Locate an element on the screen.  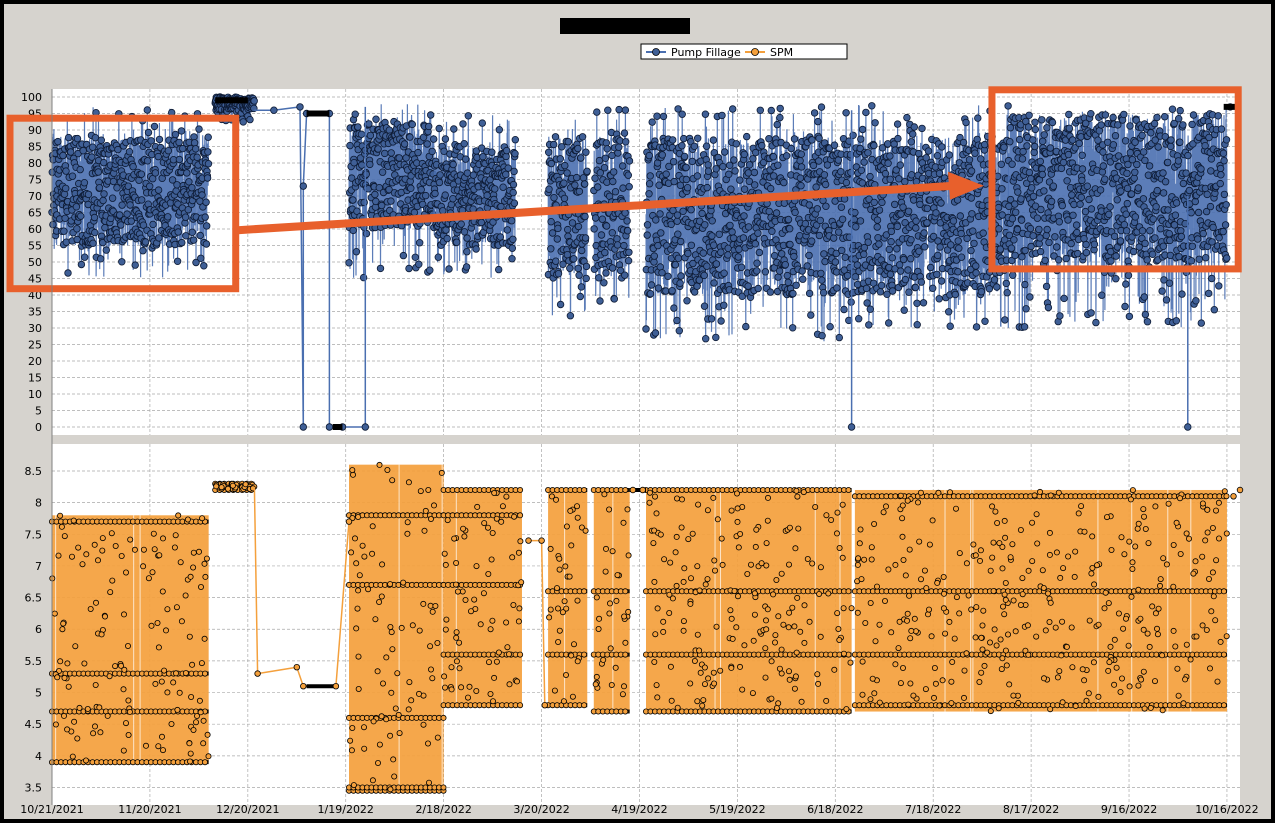
y-tick-label-spm: 4.5 is located at coordinates (34, 724).